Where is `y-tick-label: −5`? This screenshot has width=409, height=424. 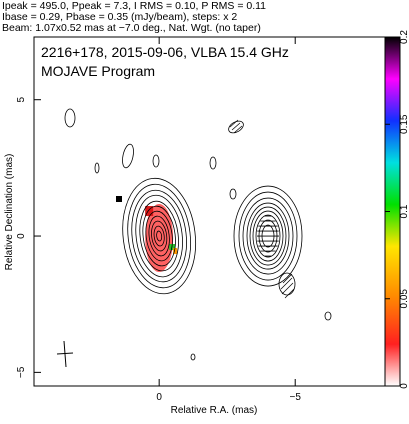
y-tick-label: −5 is located at coordinates (21, 372).